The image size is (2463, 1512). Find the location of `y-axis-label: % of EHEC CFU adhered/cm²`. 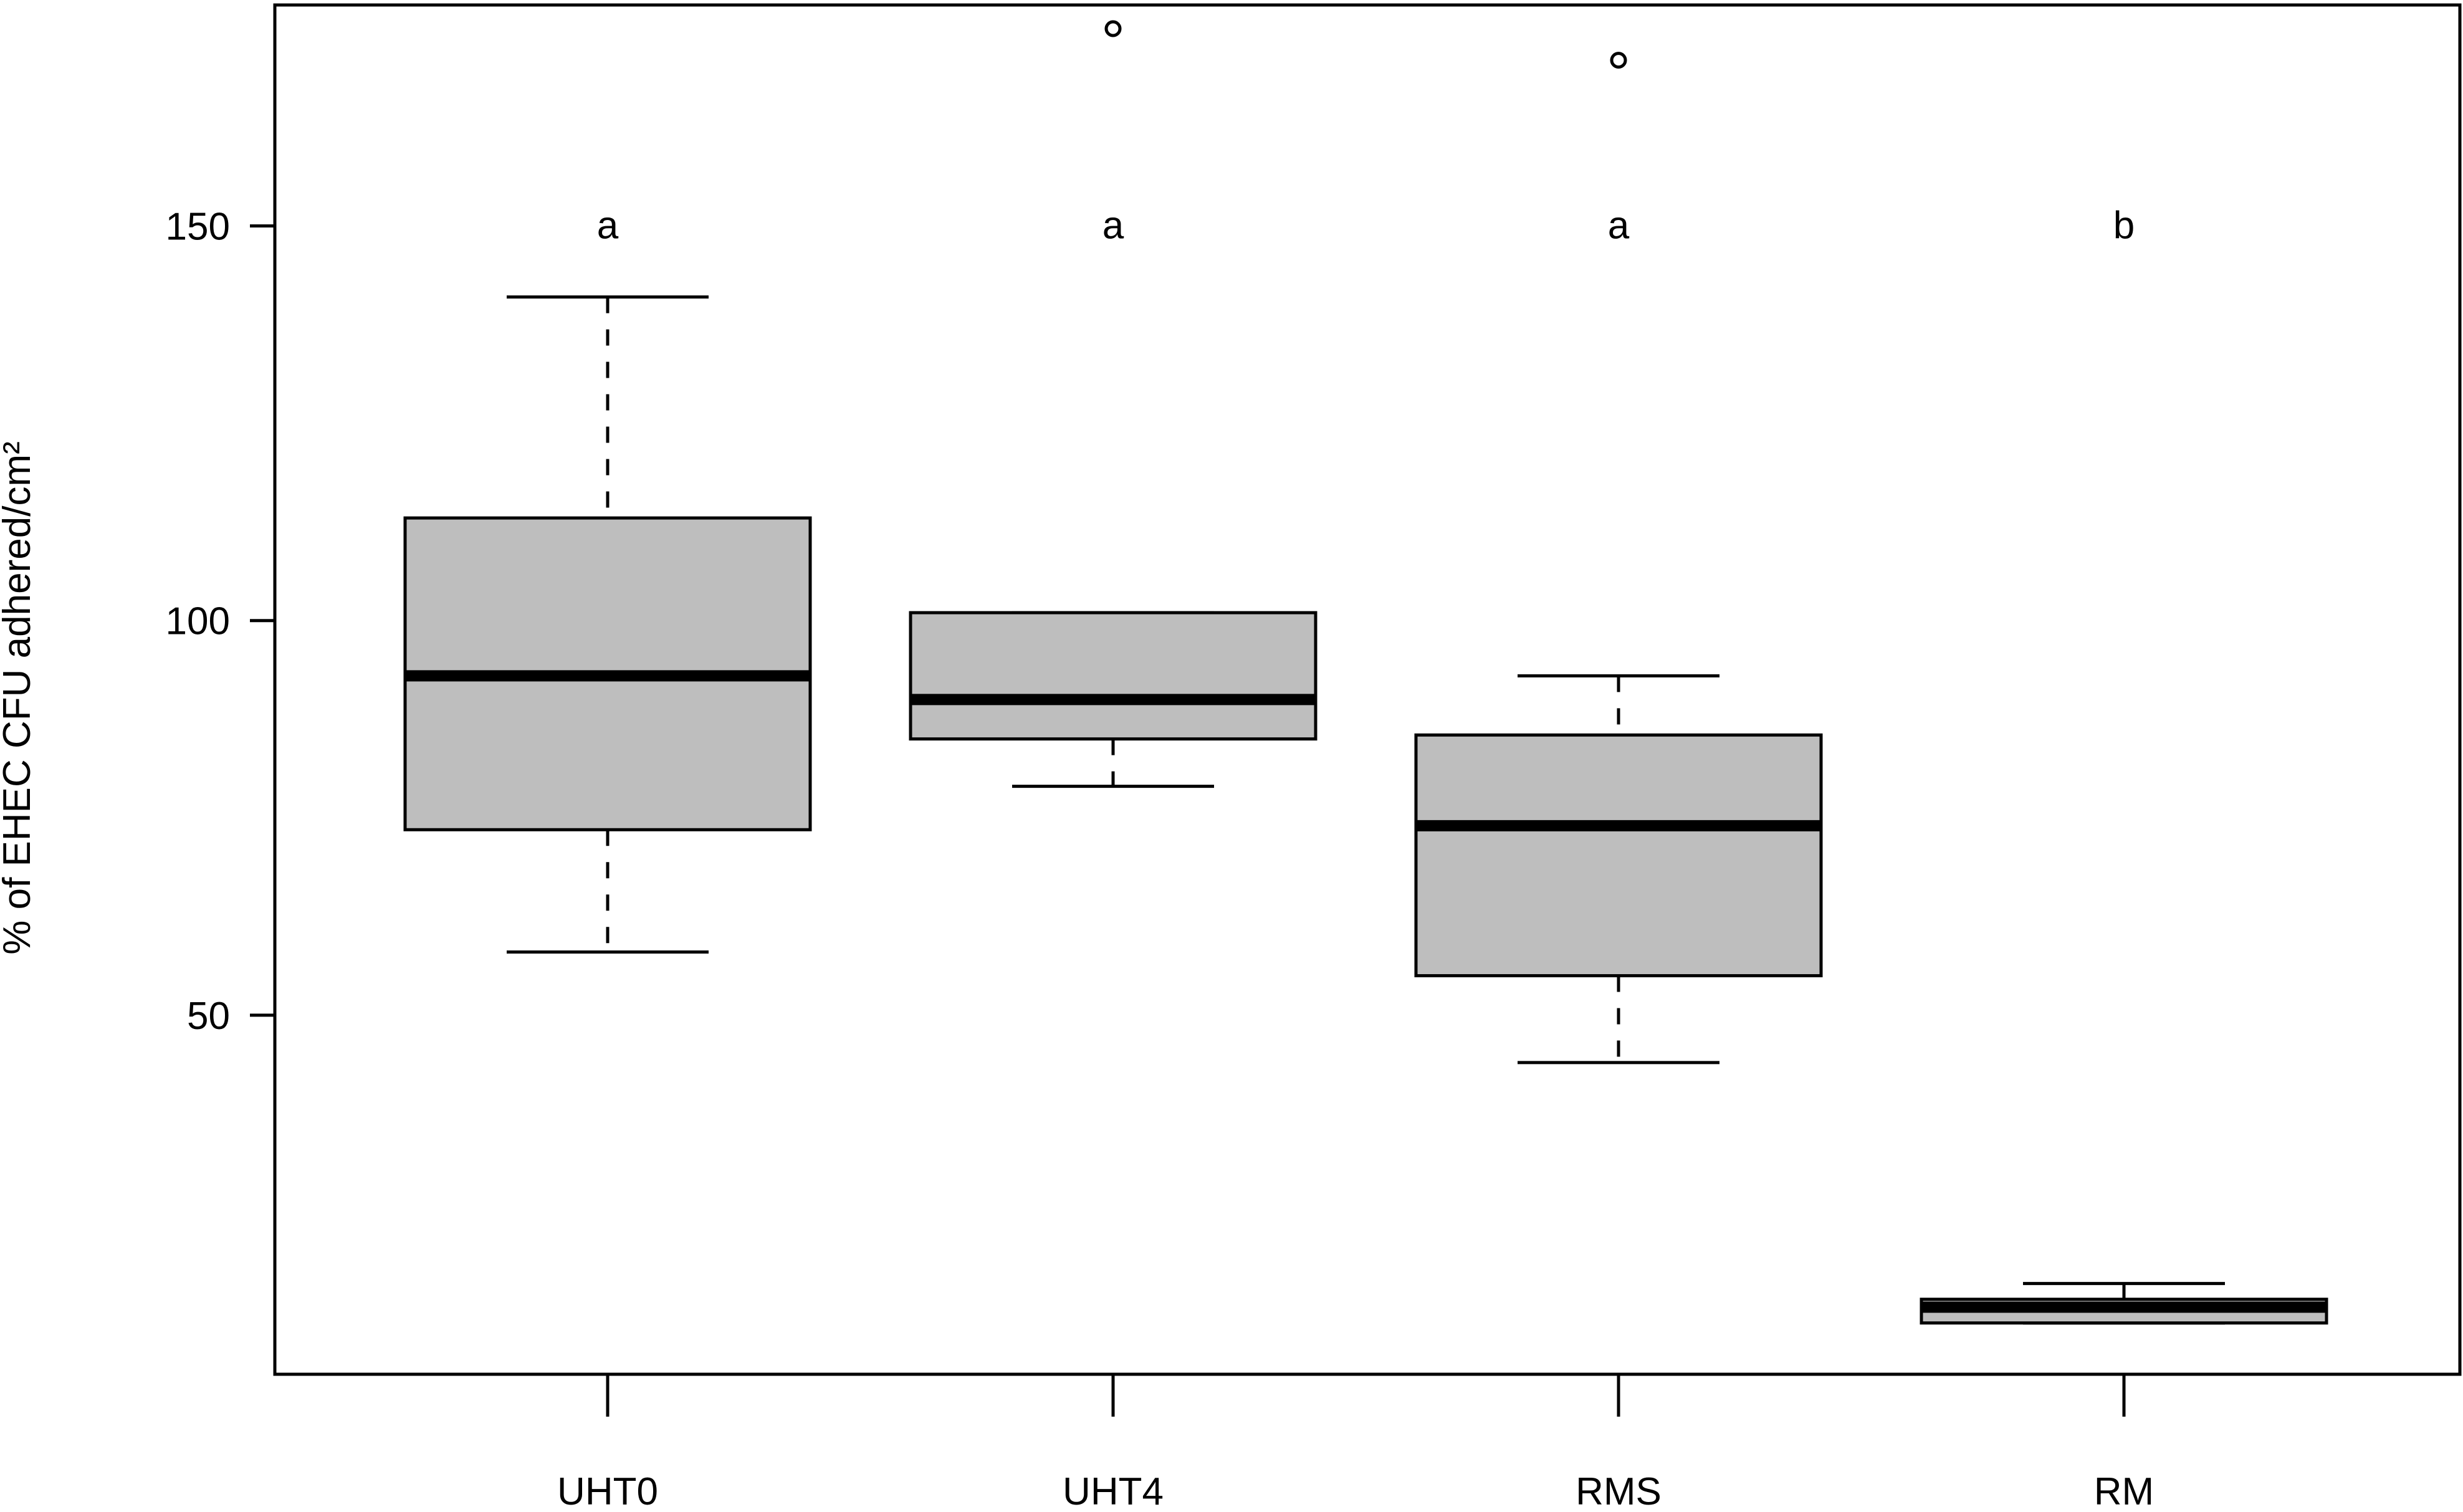

y-axis-label: % of EHEC CFU adhered/cm² is located at coordinates (19, 698).